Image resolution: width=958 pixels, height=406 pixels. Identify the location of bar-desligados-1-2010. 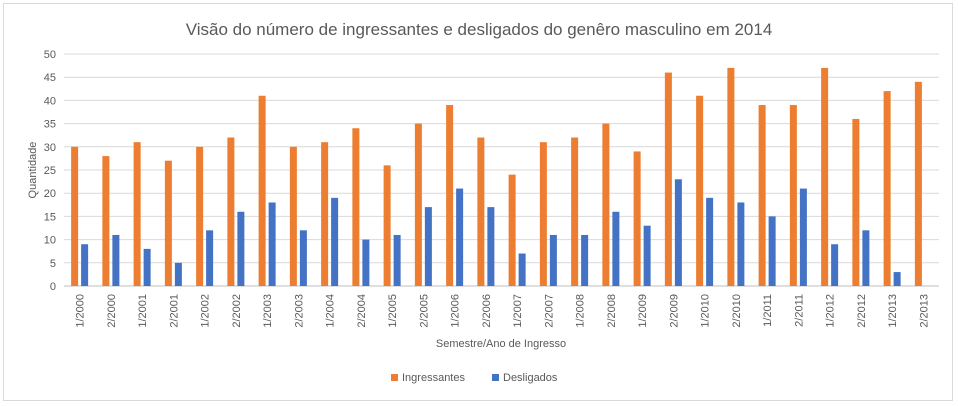
(710, 241).